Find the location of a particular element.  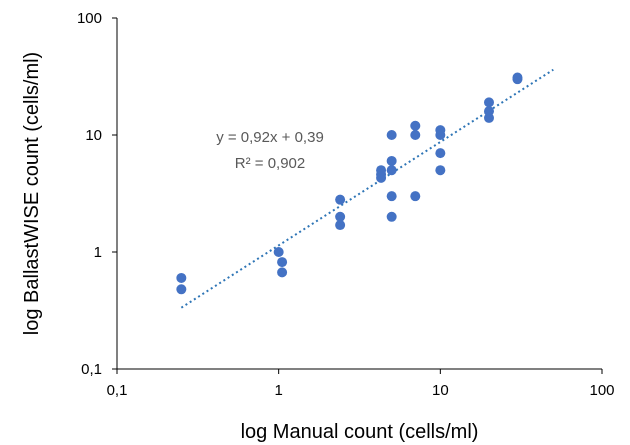

x-tick-label: 0,1 is located at coordinates (117, 390).